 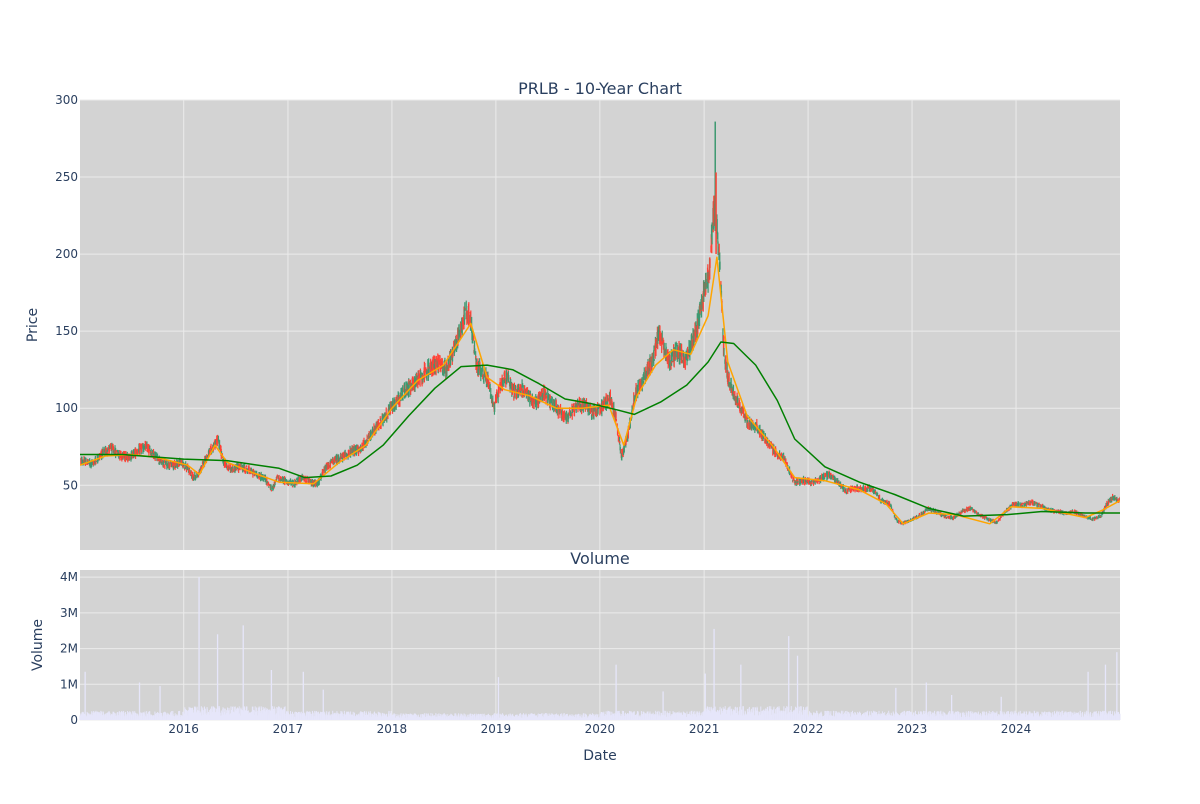 I want to click on price-y-axis-title: Price, so click(x=33, y=325).